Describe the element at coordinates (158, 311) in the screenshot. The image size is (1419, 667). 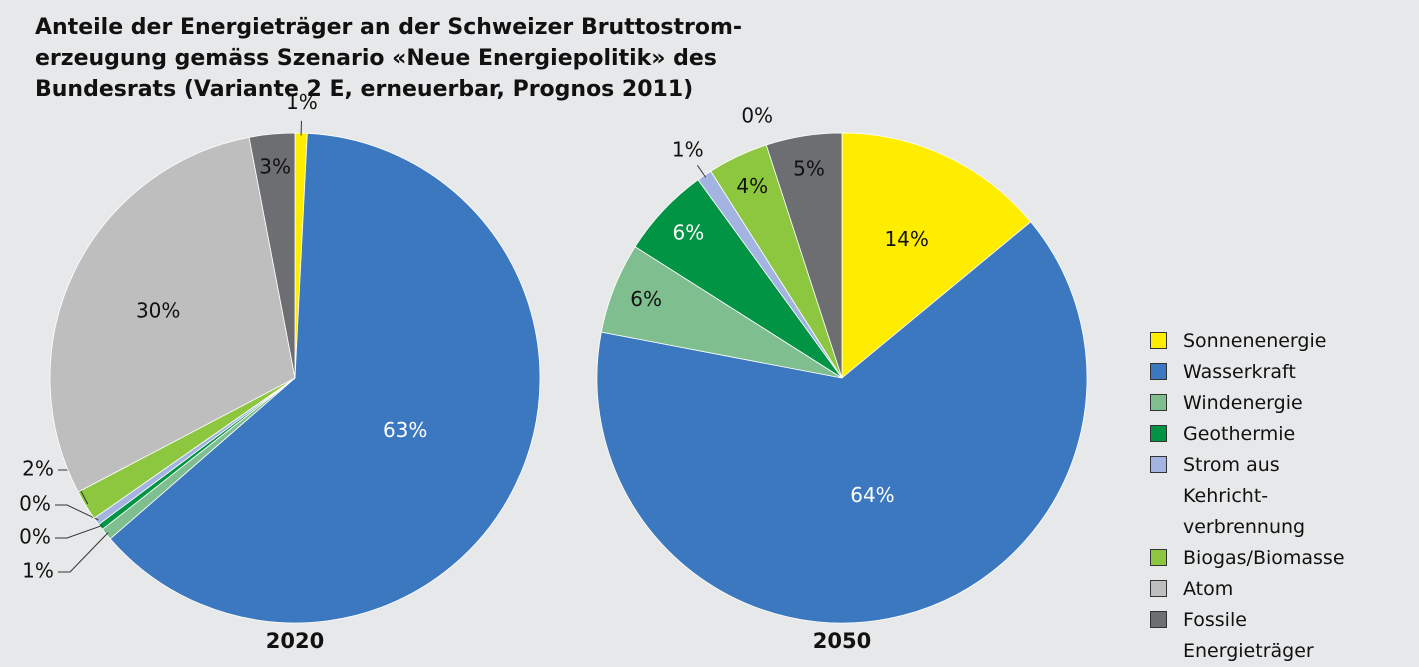
I see `data-label: 30%` at that location.